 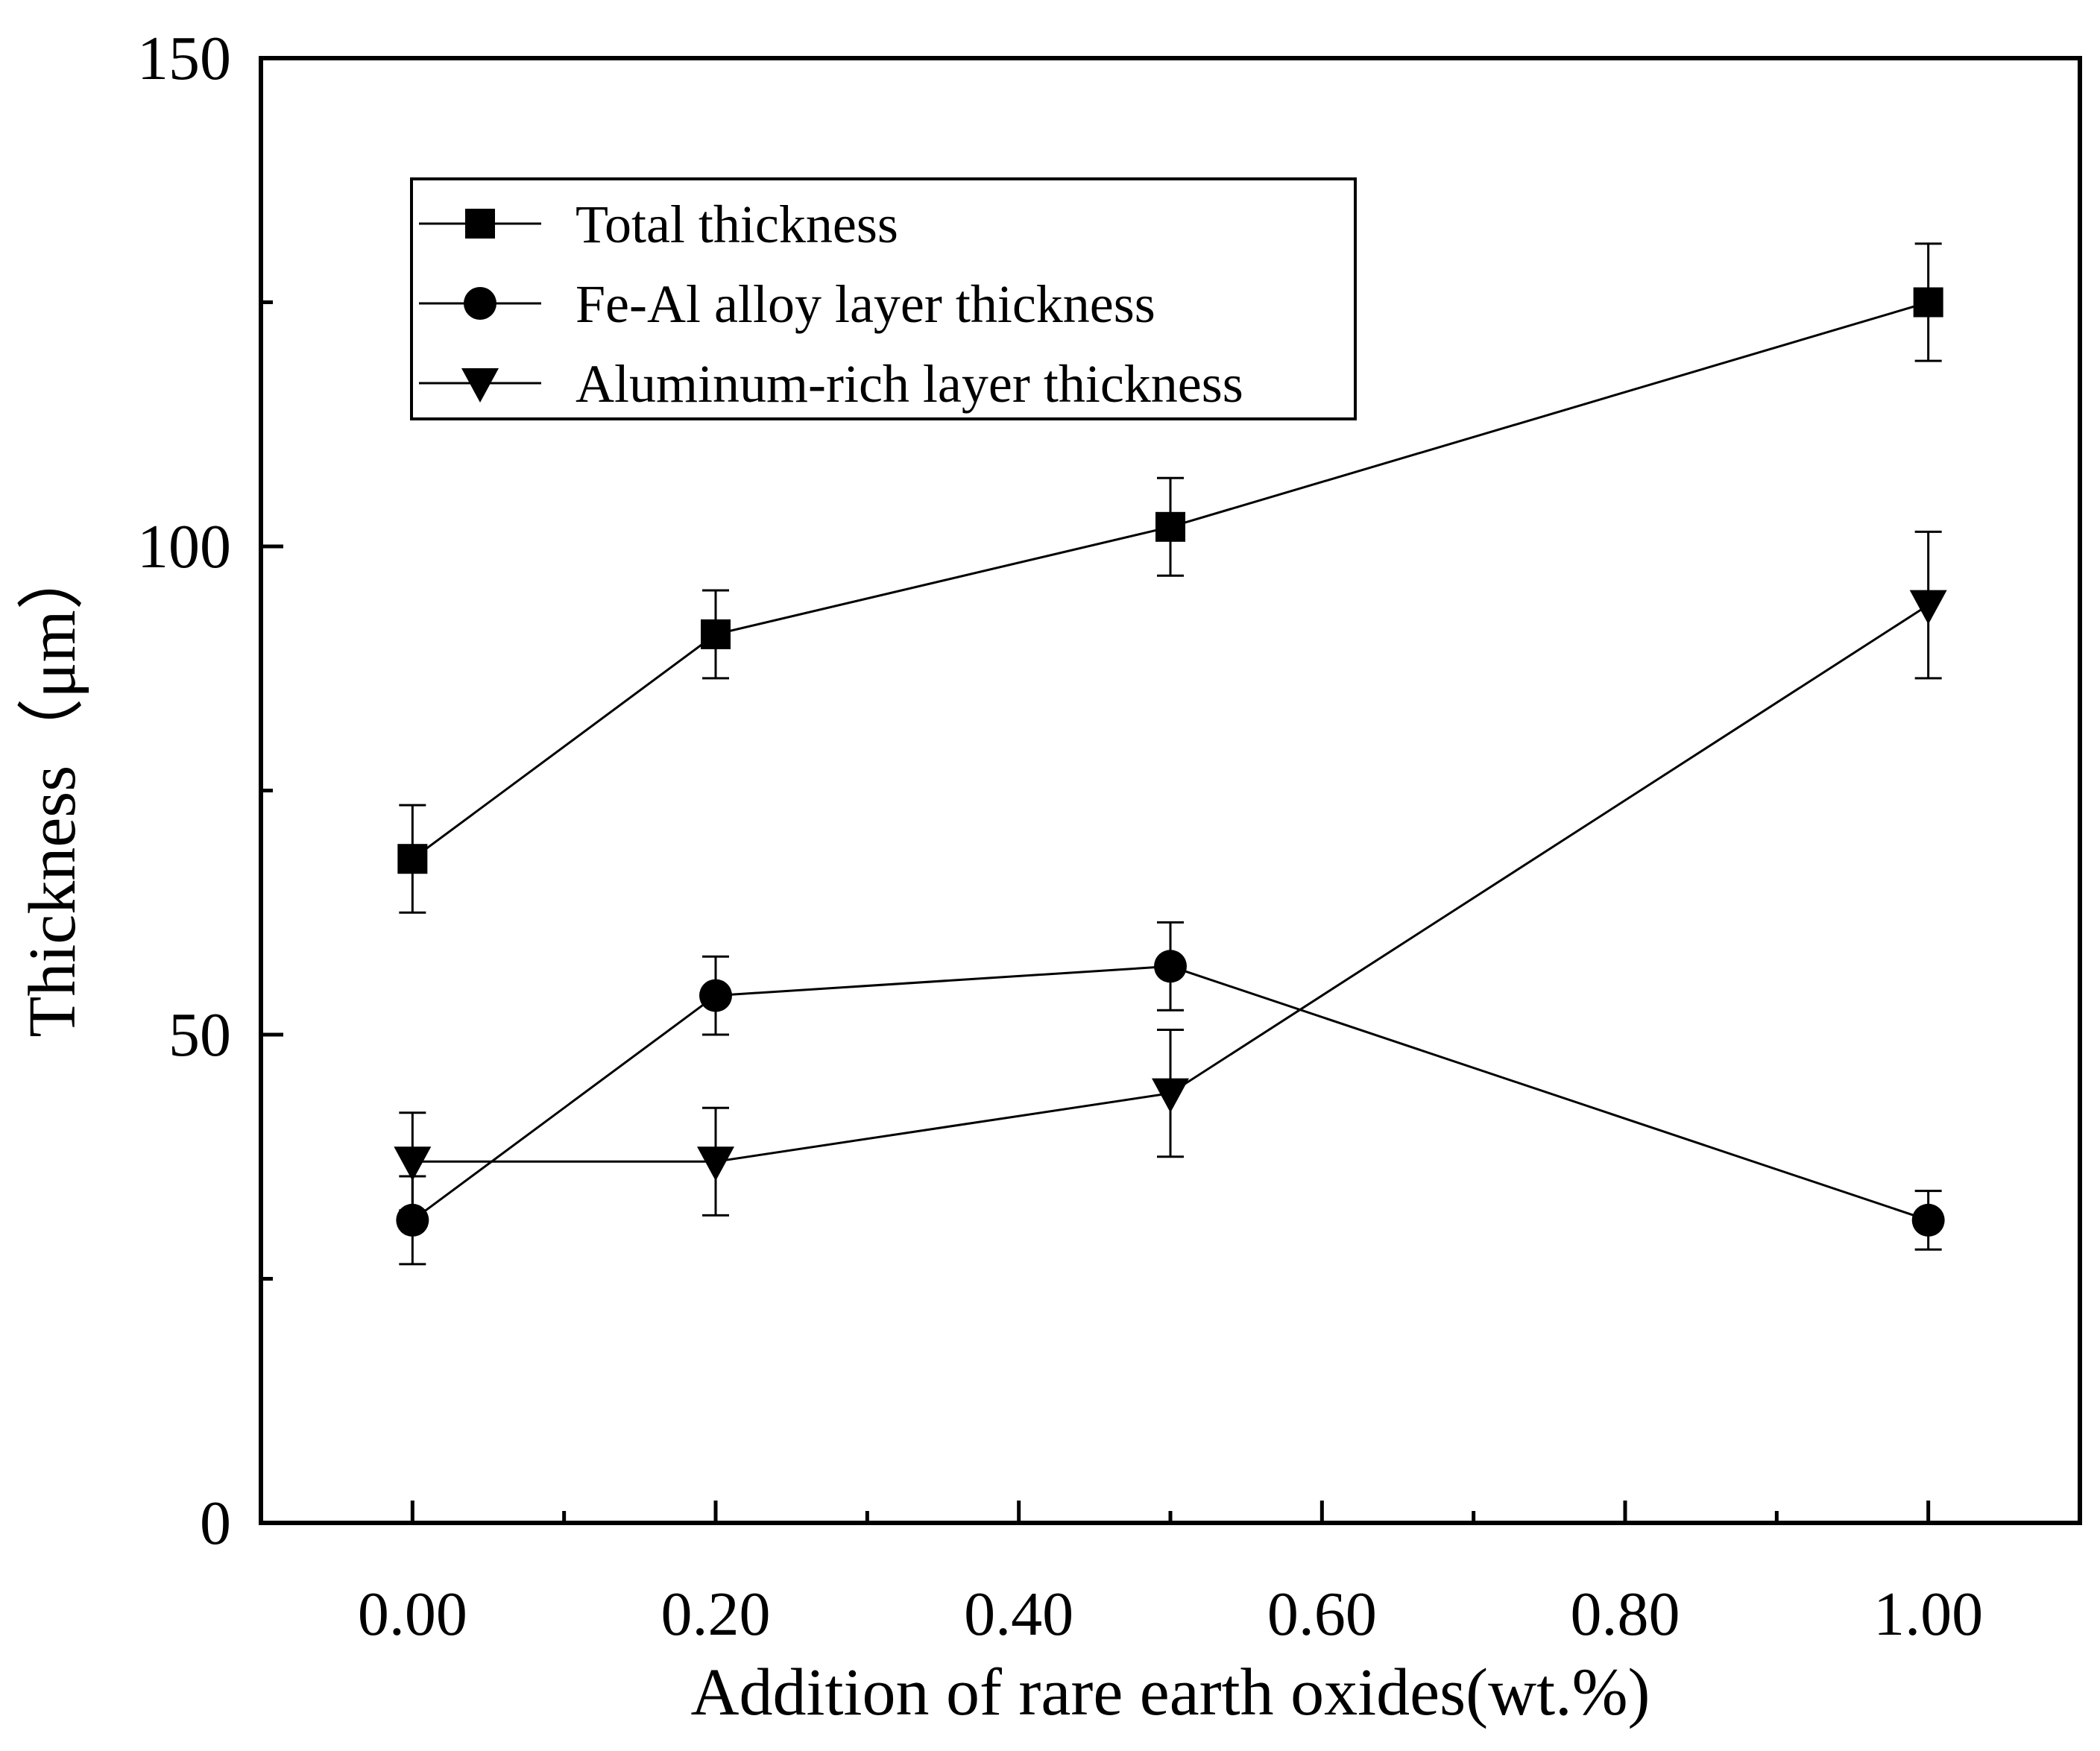 I want to click on legend-entry: Total thickness, so click(x=658, y=224).